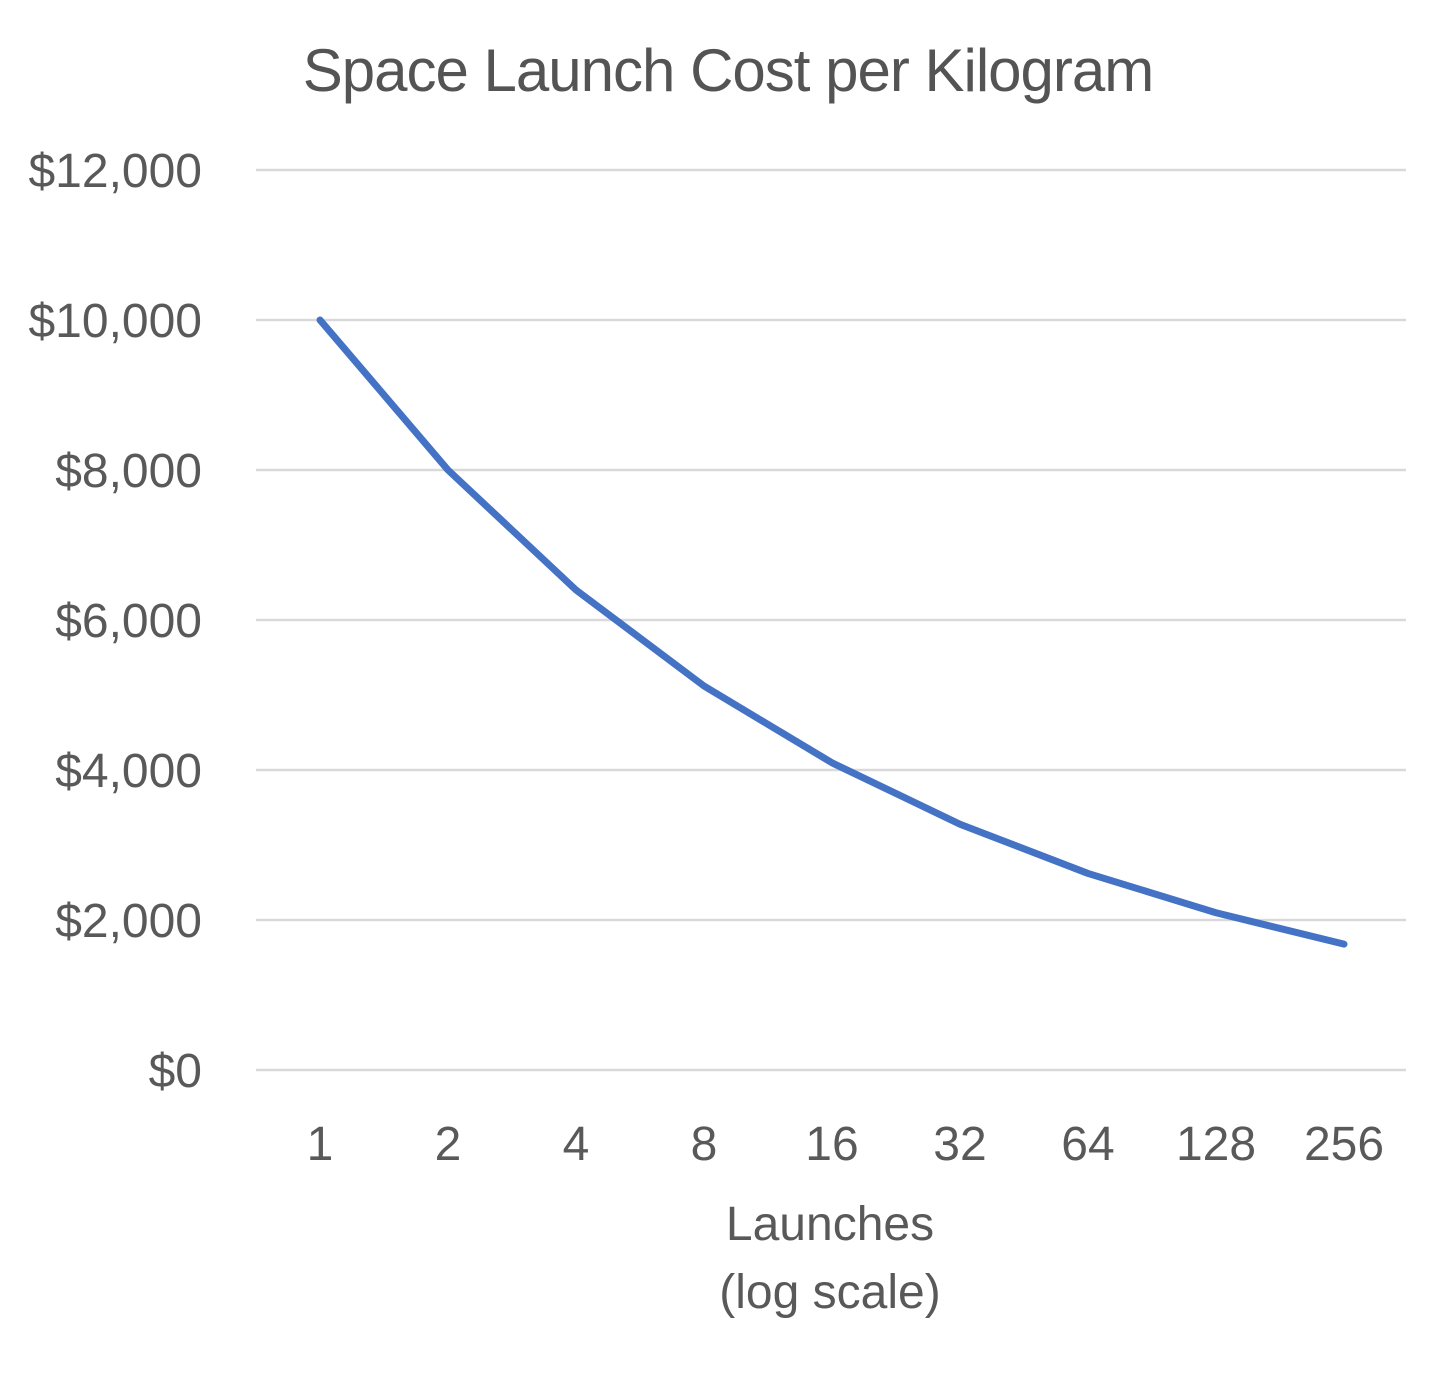 The width and height of the screenshot is (1456, 1380). What do you see at coordinates (576, 1144) in the screenshot?
I see `x-tick-label: 4` at bounding box center [576, 1144].